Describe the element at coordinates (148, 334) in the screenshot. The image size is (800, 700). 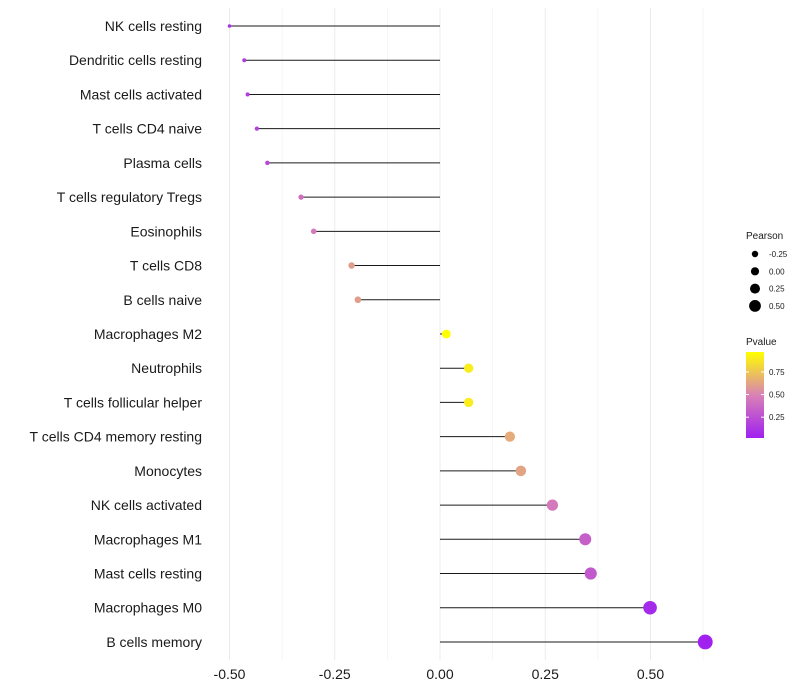
I see `category-label: Macrophages M2` at that location.